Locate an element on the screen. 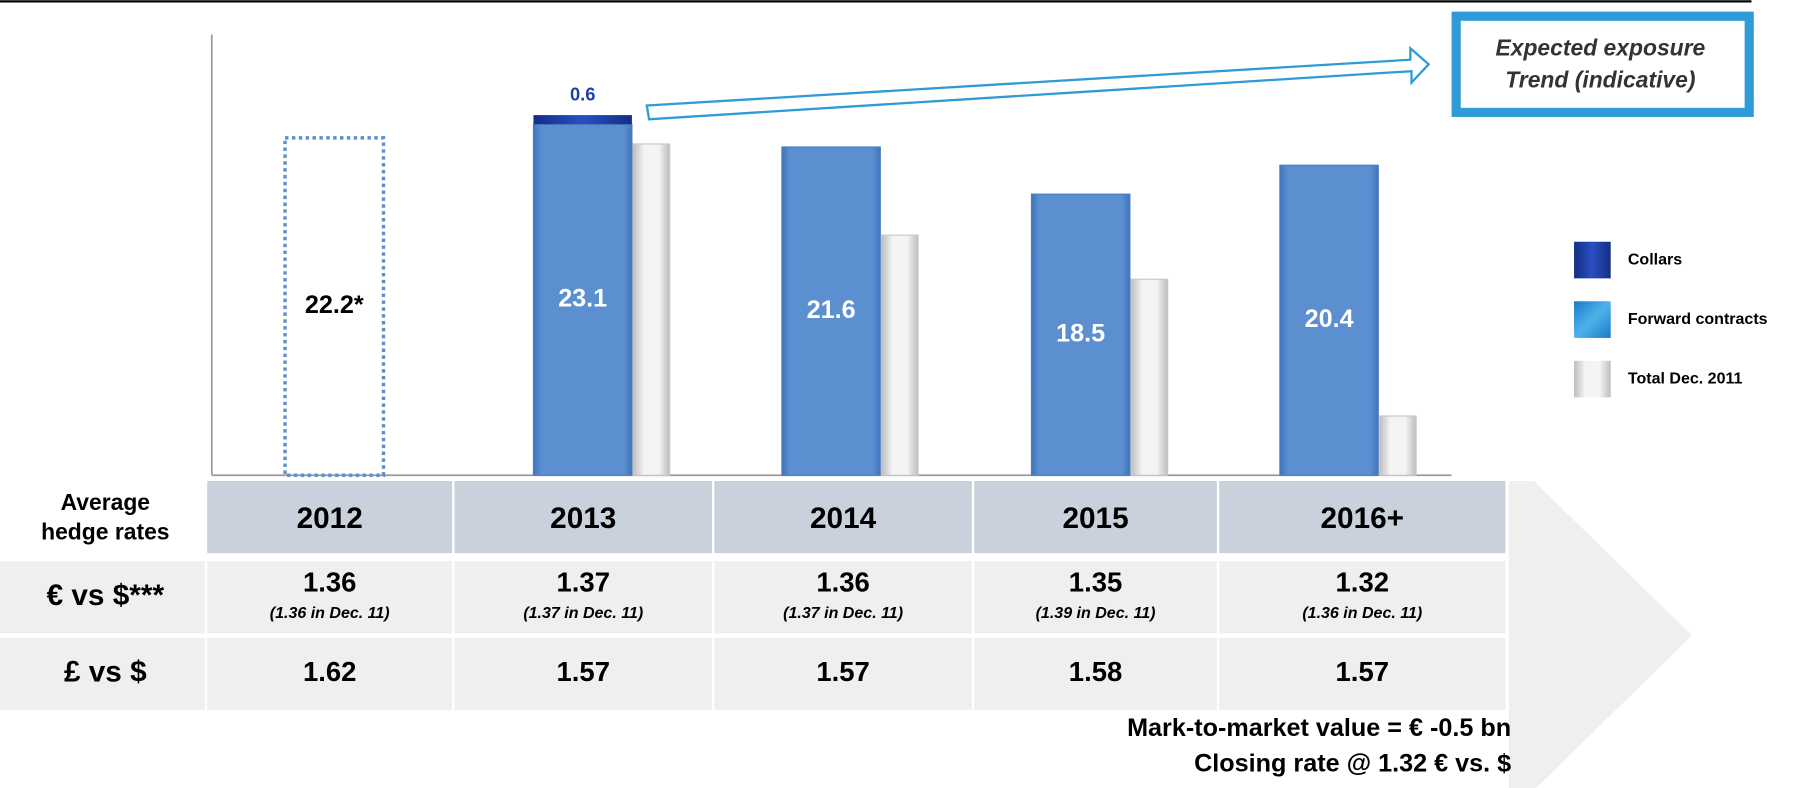  background-arrow is located at coordinates (1600, 634).